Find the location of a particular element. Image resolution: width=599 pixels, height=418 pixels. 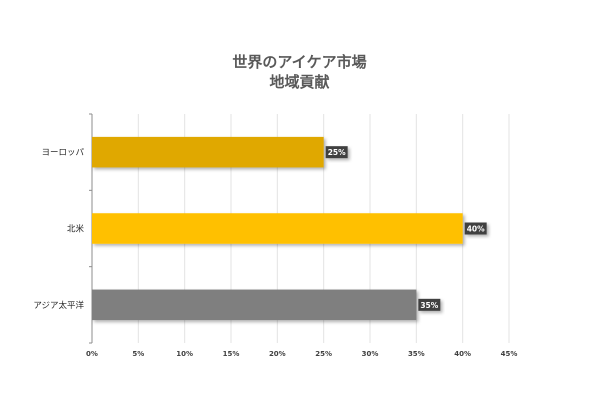

x-tick-label: 35% is located at coordinates (416, 354).